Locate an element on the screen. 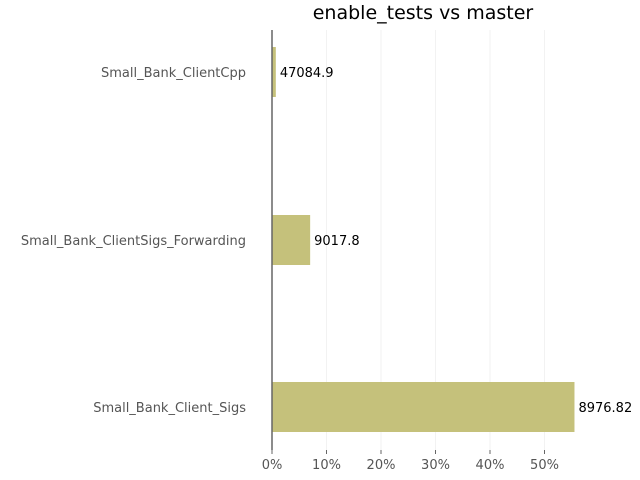  data-label: 9017.8 is located at coordinates (337, 241).